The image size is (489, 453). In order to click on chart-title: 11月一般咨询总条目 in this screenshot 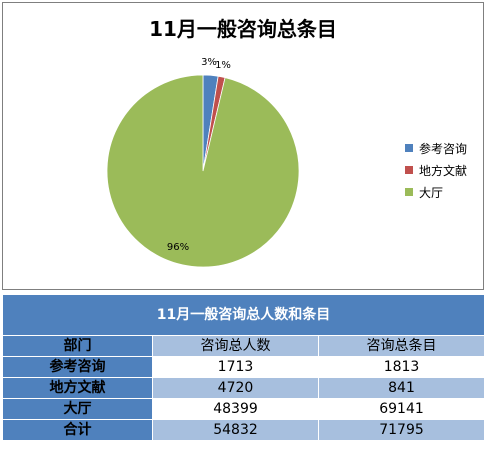, I will do `click(243, 29)`.